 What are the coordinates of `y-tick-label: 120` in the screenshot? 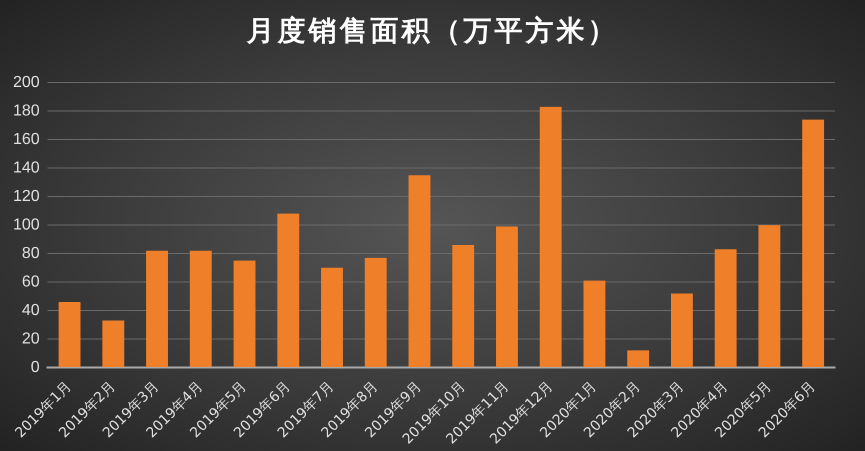 It's located at (26, 196).